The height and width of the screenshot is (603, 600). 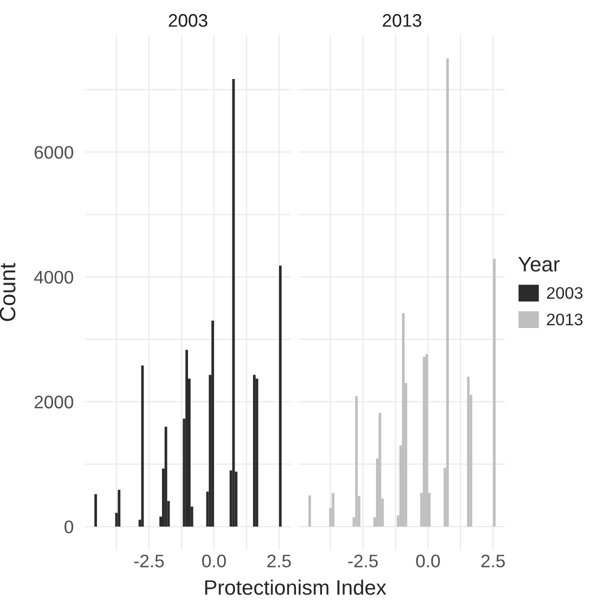 What do you see at coordinates (188, 20) in the screenshot?
I see `chart-title: 2003` at bounding box center [188, 20].